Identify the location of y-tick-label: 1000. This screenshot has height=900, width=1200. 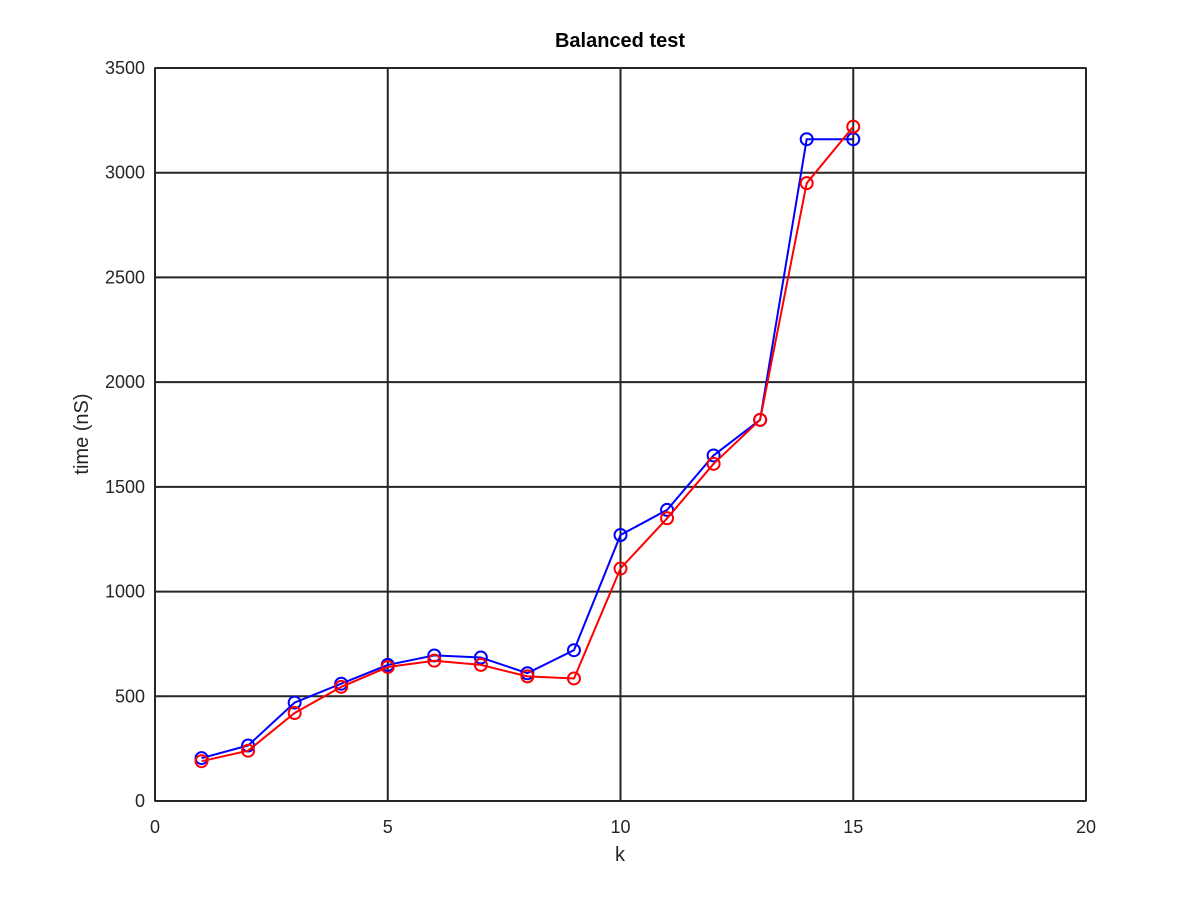
(125, 592).